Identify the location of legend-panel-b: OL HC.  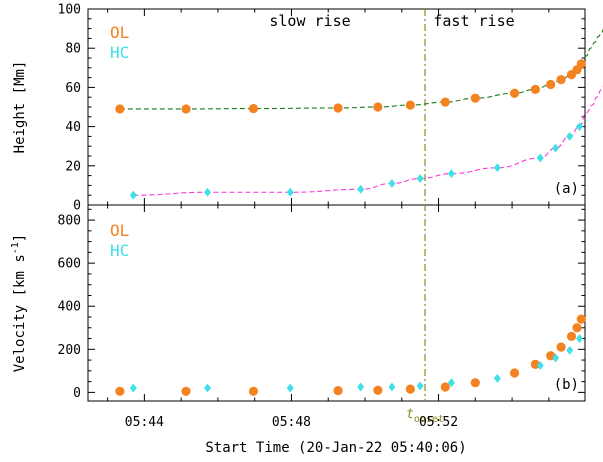
(119, 240).